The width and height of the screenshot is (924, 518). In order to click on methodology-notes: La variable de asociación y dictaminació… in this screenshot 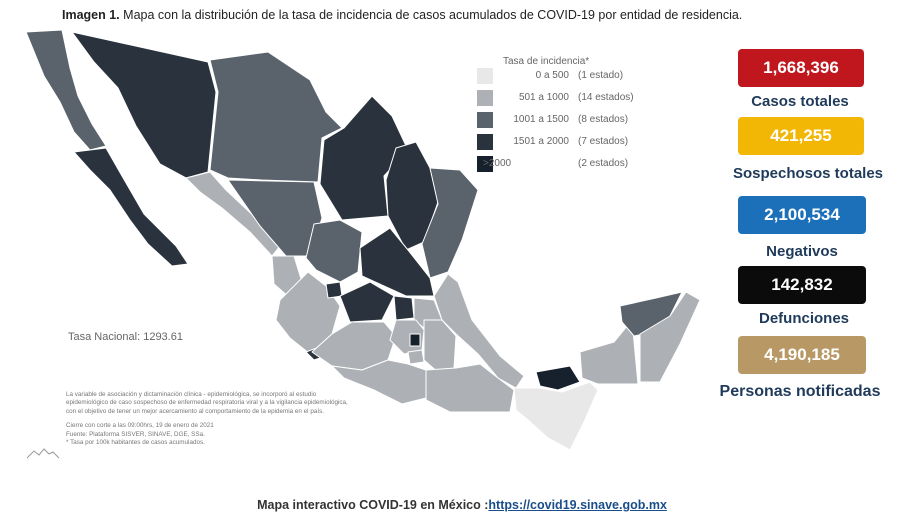, I will do `click(241, 419)`.